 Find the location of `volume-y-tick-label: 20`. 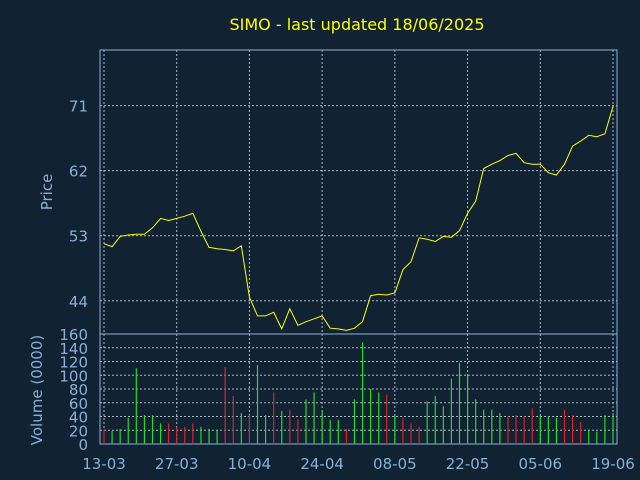

volume-y-tick-label: 20 is located at coordinates (78, 431).